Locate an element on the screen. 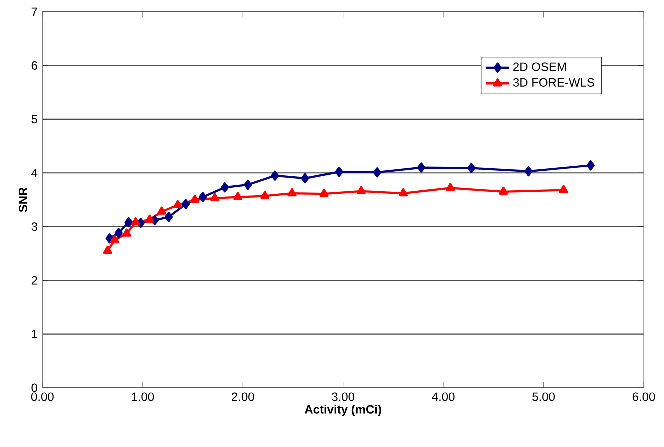 This screenshot has width=664, height=447. y-tick-label: 7 is located at coordinates (35, 12).